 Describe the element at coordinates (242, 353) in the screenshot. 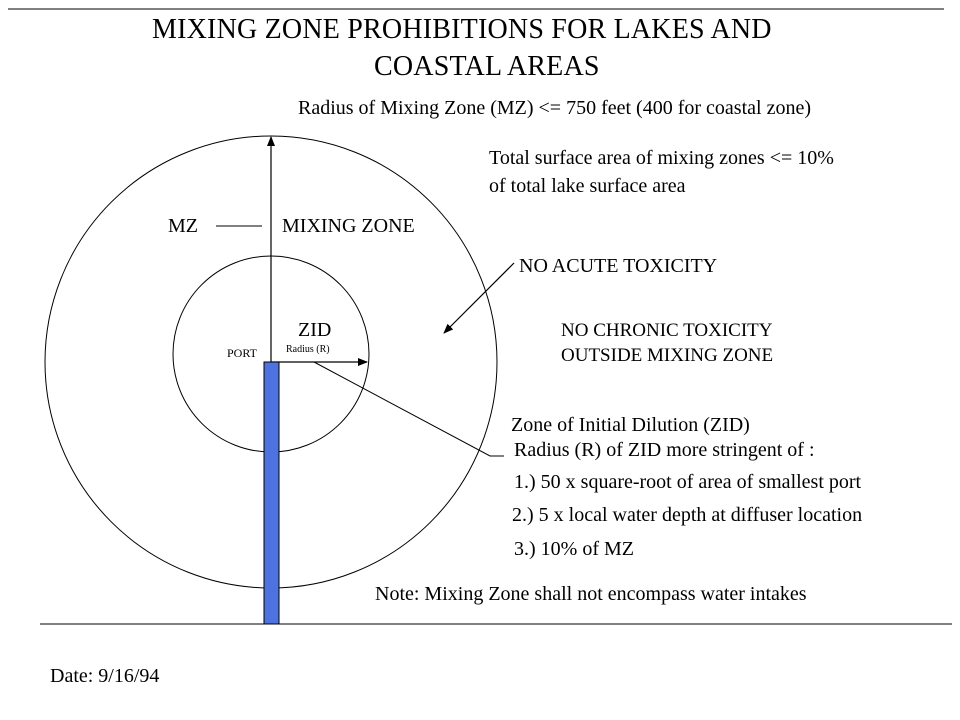

I see `port-label: PORT` at that location.